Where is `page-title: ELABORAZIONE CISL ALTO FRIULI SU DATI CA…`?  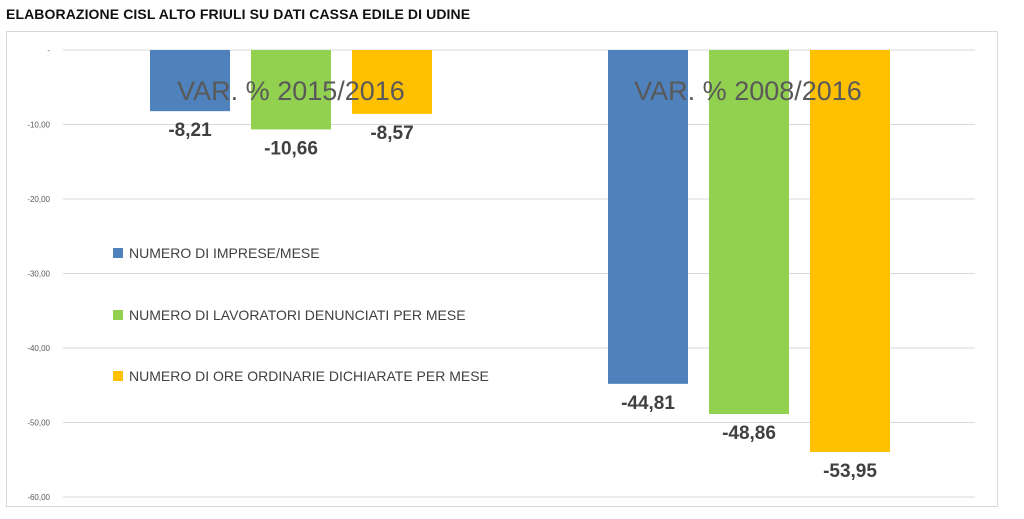
page-title: ELABORAZIONE CISL ALTO FRIULI SU DATI CA… is located at coordinates (238, 14).